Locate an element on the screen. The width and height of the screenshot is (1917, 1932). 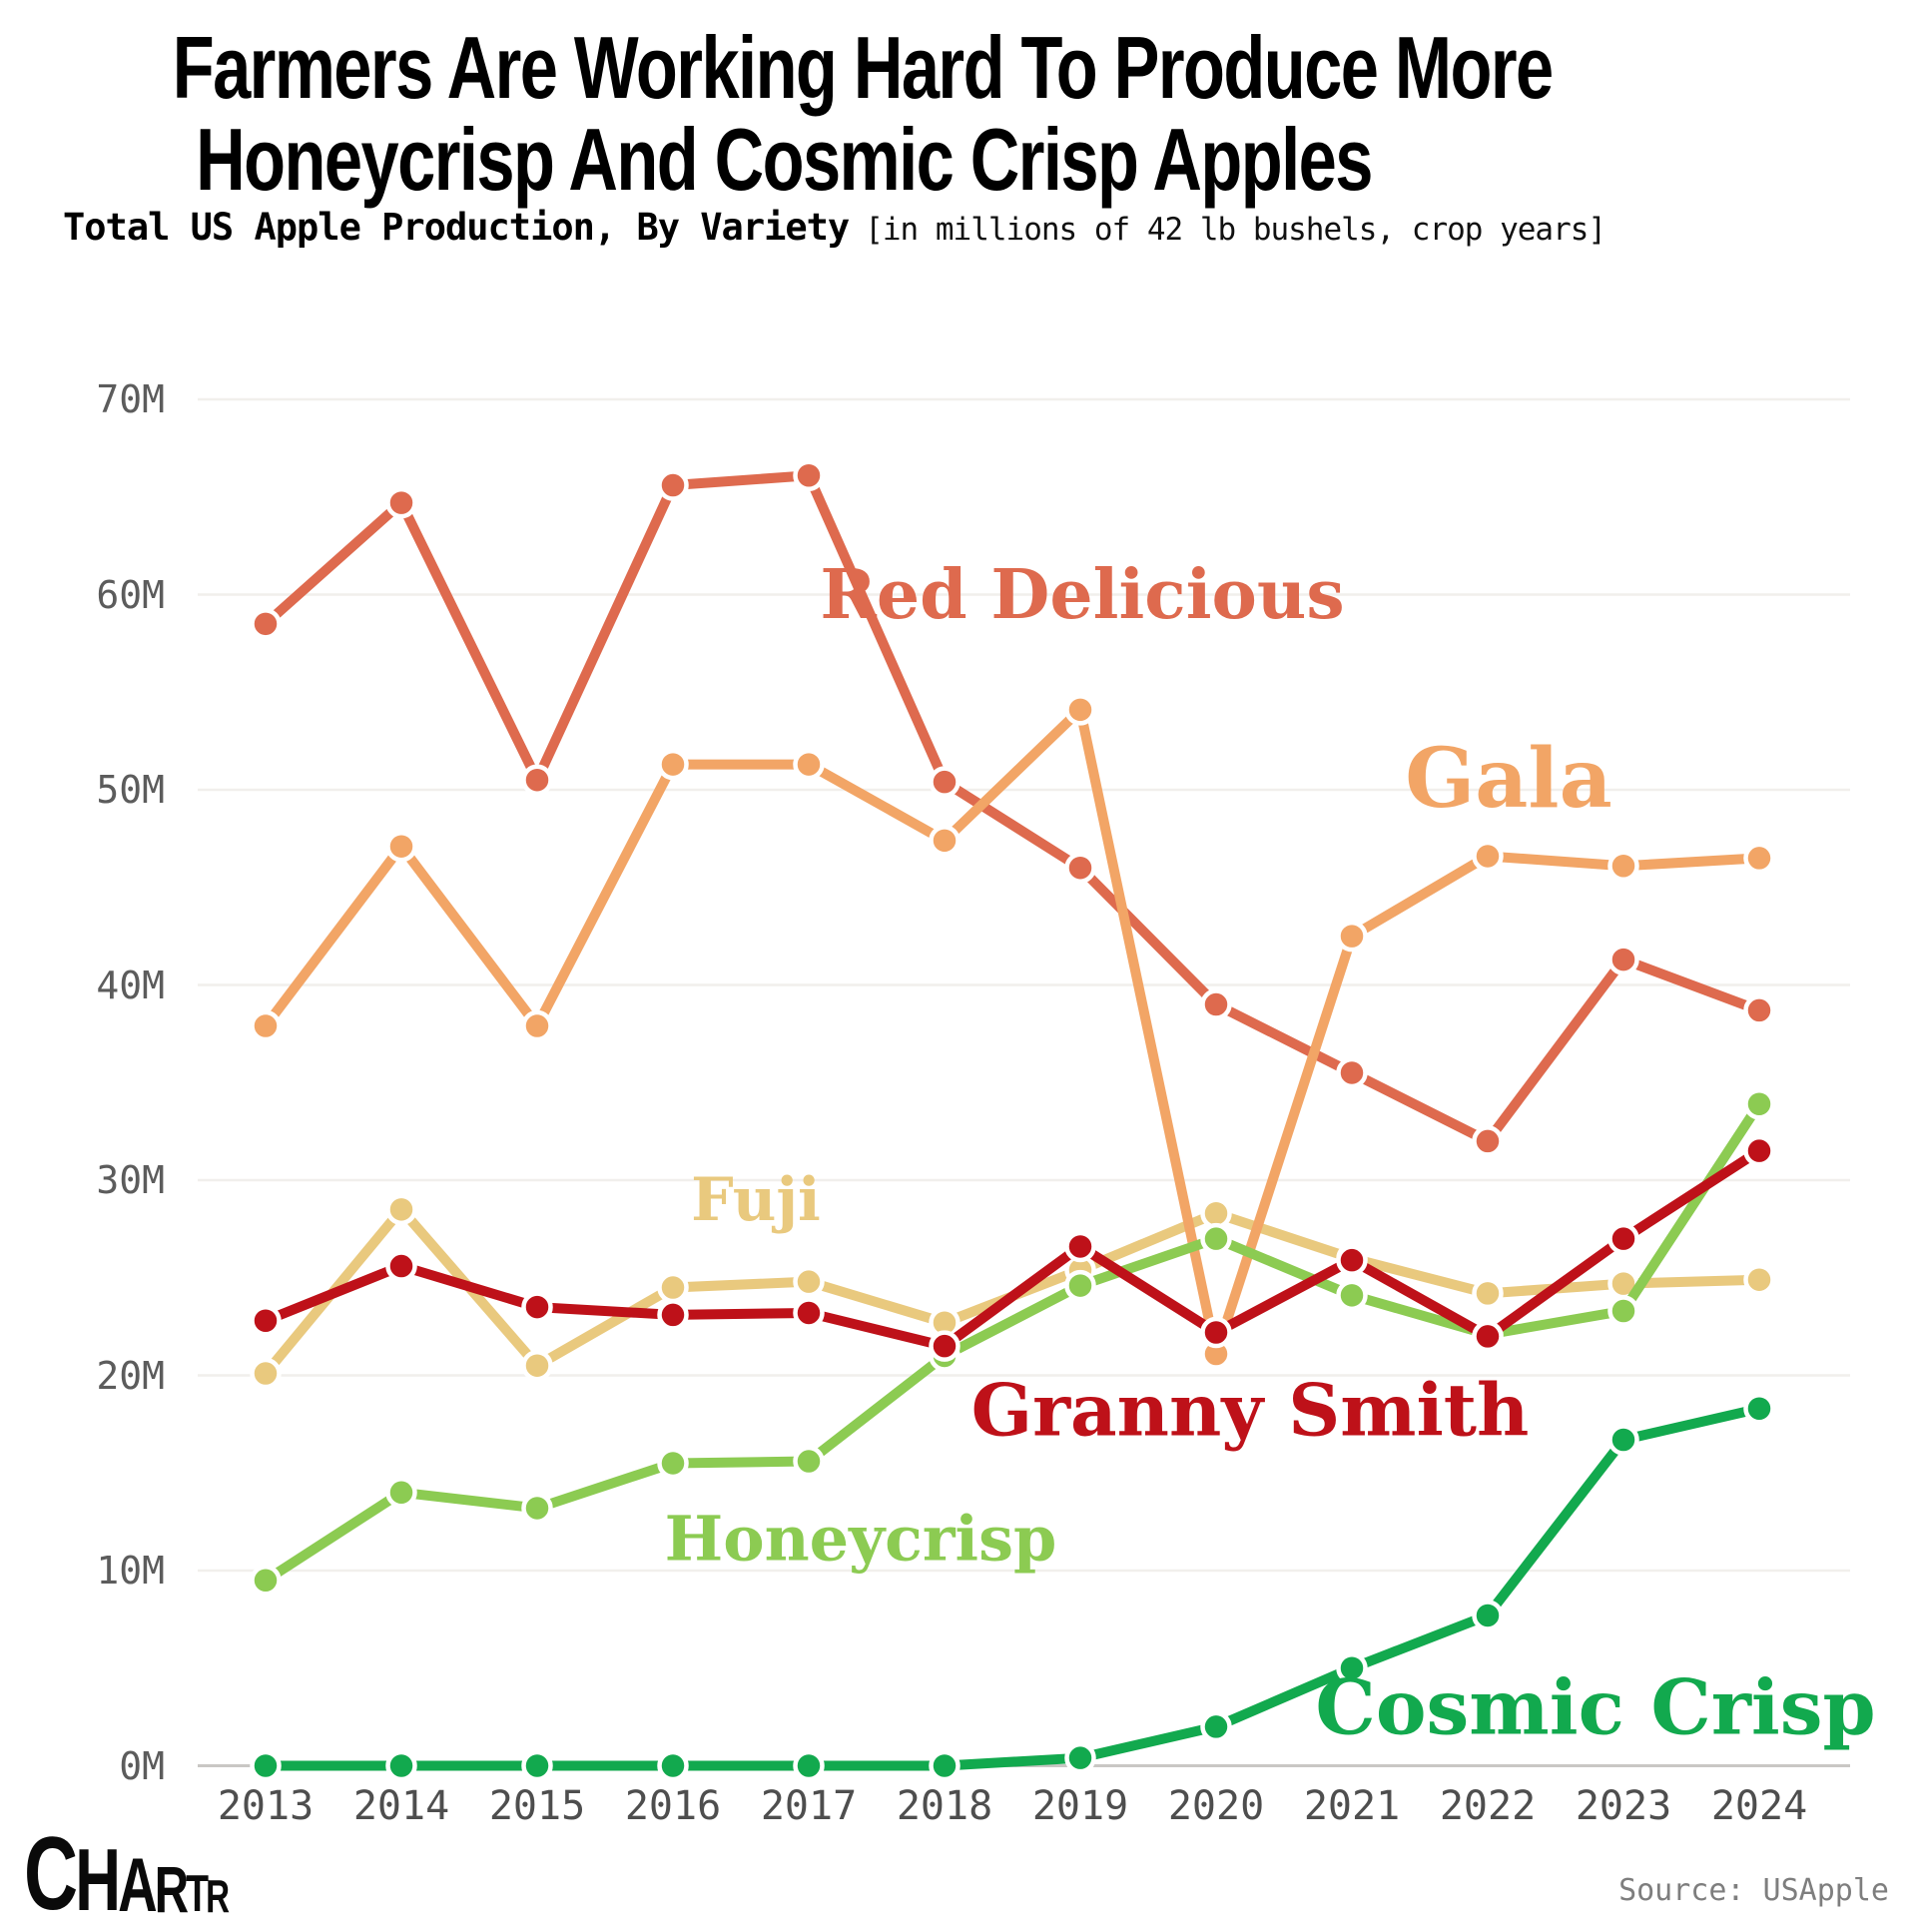
point-gala-2013 is located at coordinates (266, 1025).